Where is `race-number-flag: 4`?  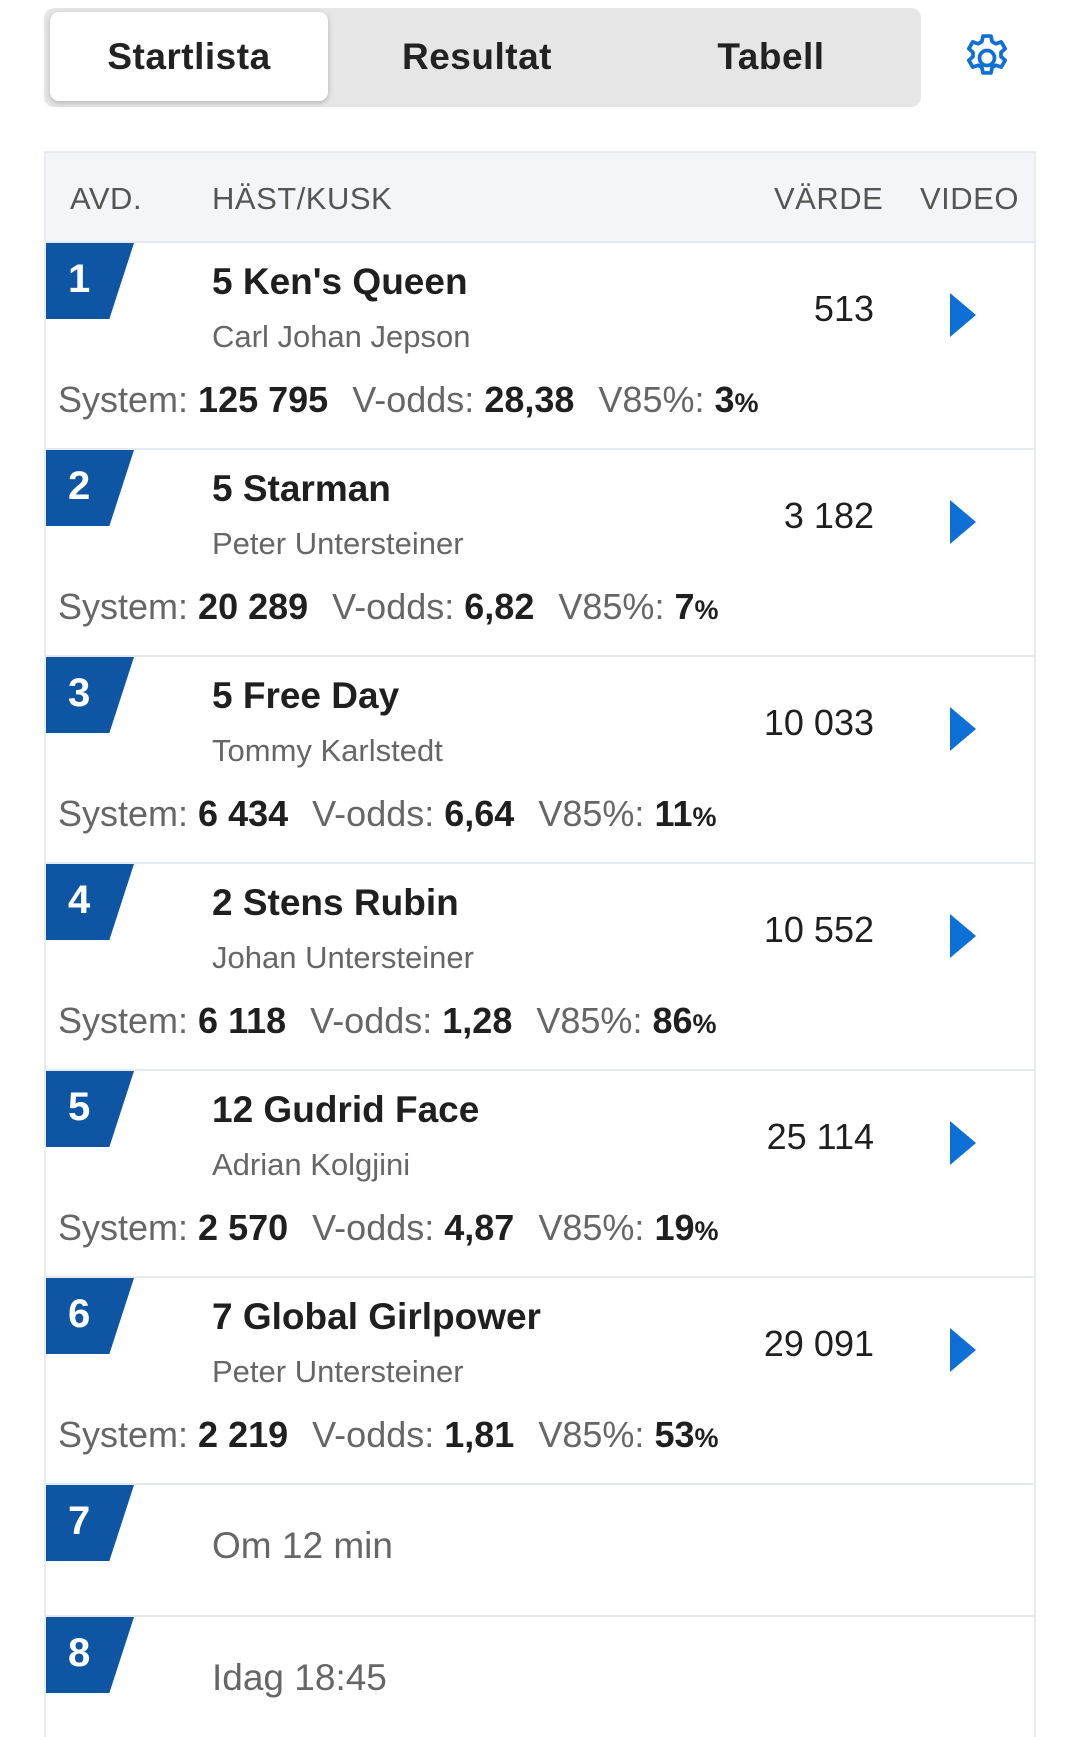
race-number-flag: 4 is located at coordinates (90, 902).